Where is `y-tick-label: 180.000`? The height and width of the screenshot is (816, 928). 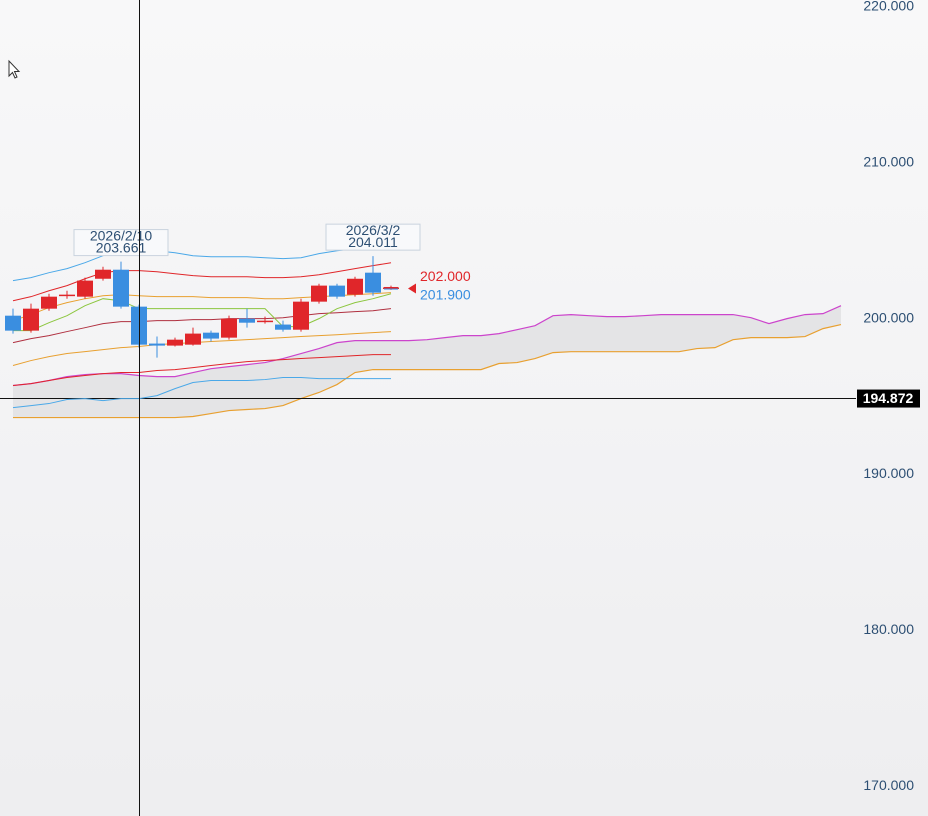 y-tick-label: 180.000 is located at coordinates (888, 629).